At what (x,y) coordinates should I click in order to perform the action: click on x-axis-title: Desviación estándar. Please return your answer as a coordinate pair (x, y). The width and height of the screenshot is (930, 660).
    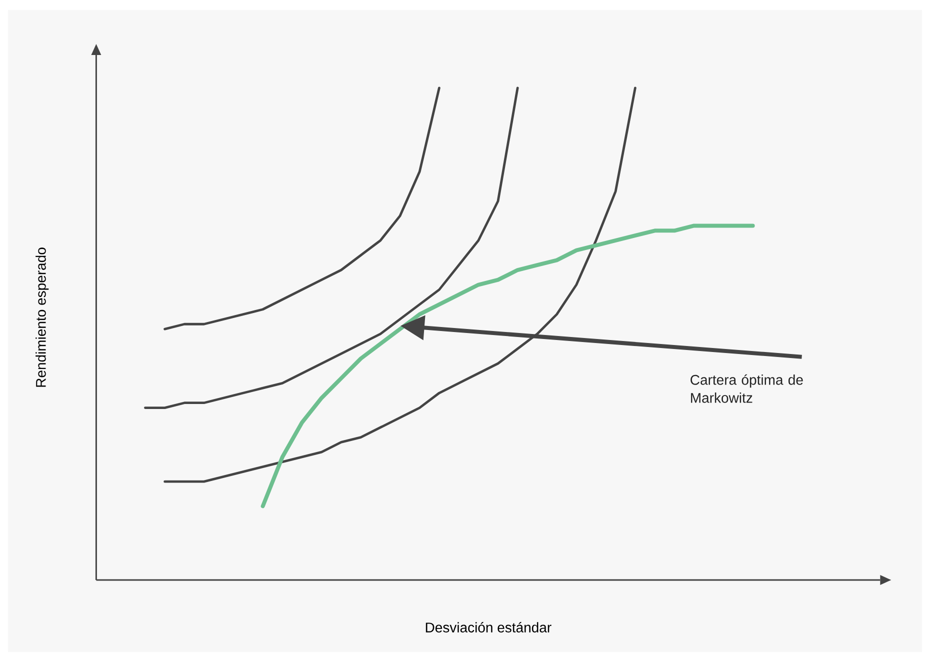
    Looking at the image, I should click on (489, 627).